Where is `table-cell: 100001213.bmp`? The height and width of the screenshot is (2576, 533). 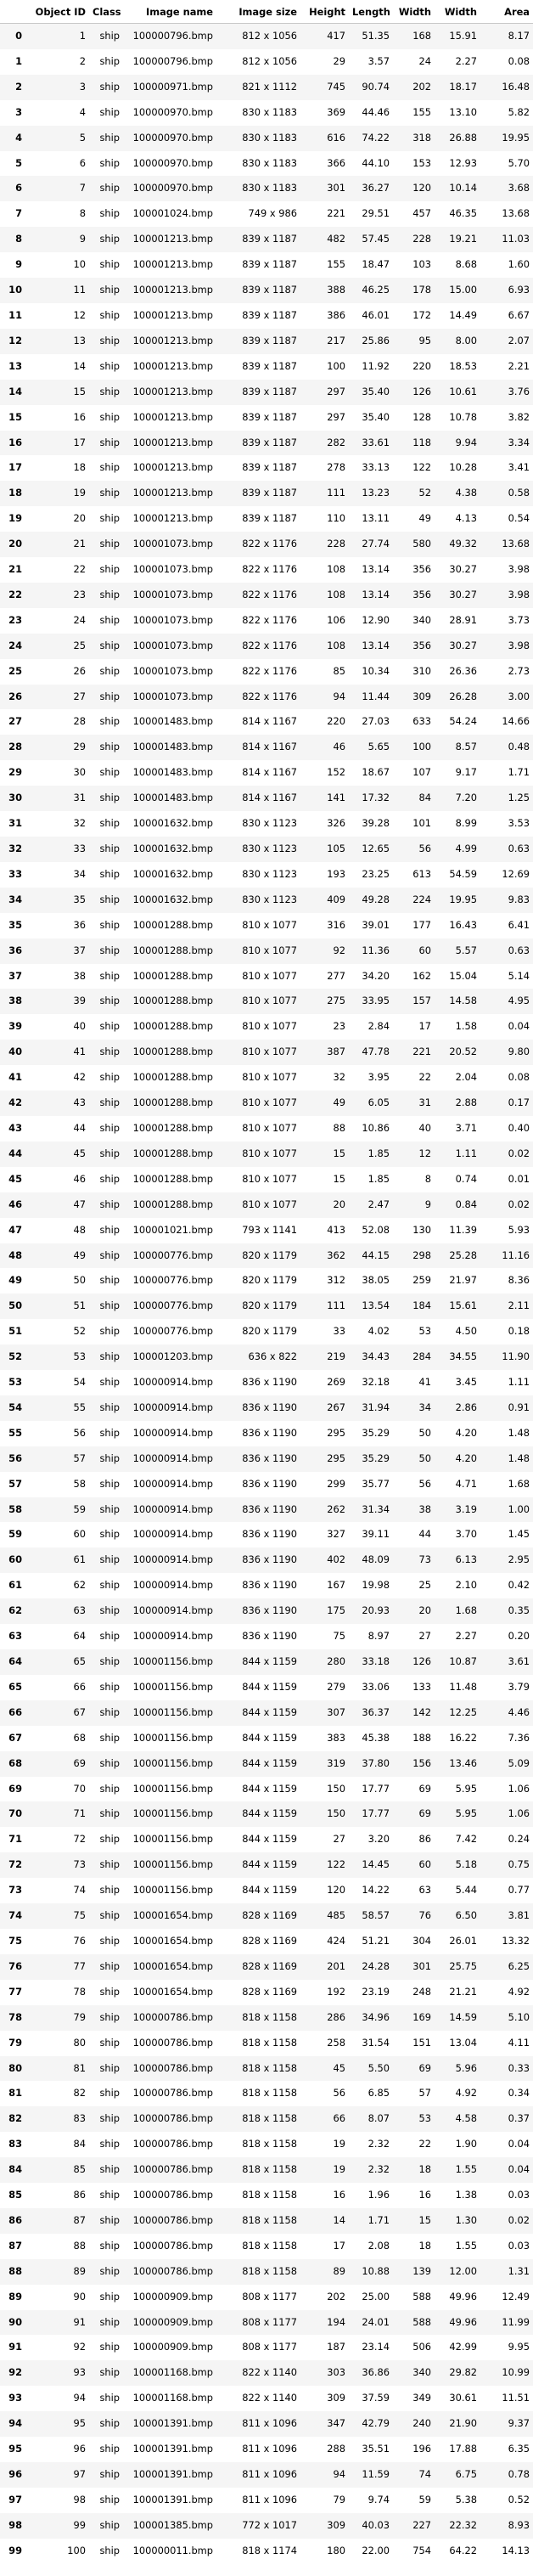 table-cell: 100001213.bmp is located at coordinates (169, 240).